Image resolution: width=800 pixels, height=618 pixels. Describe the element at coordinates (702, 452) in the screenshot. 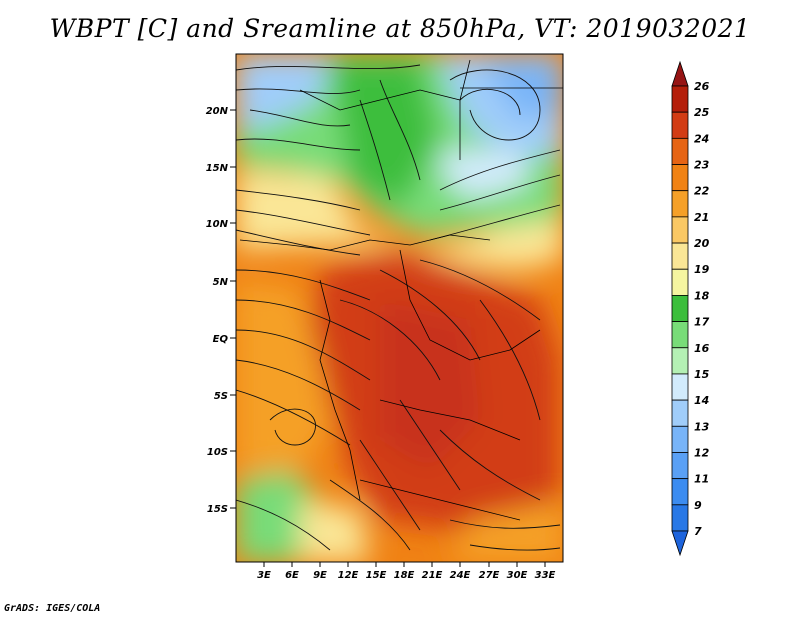

I see `colorbar-label: 12` at that location.